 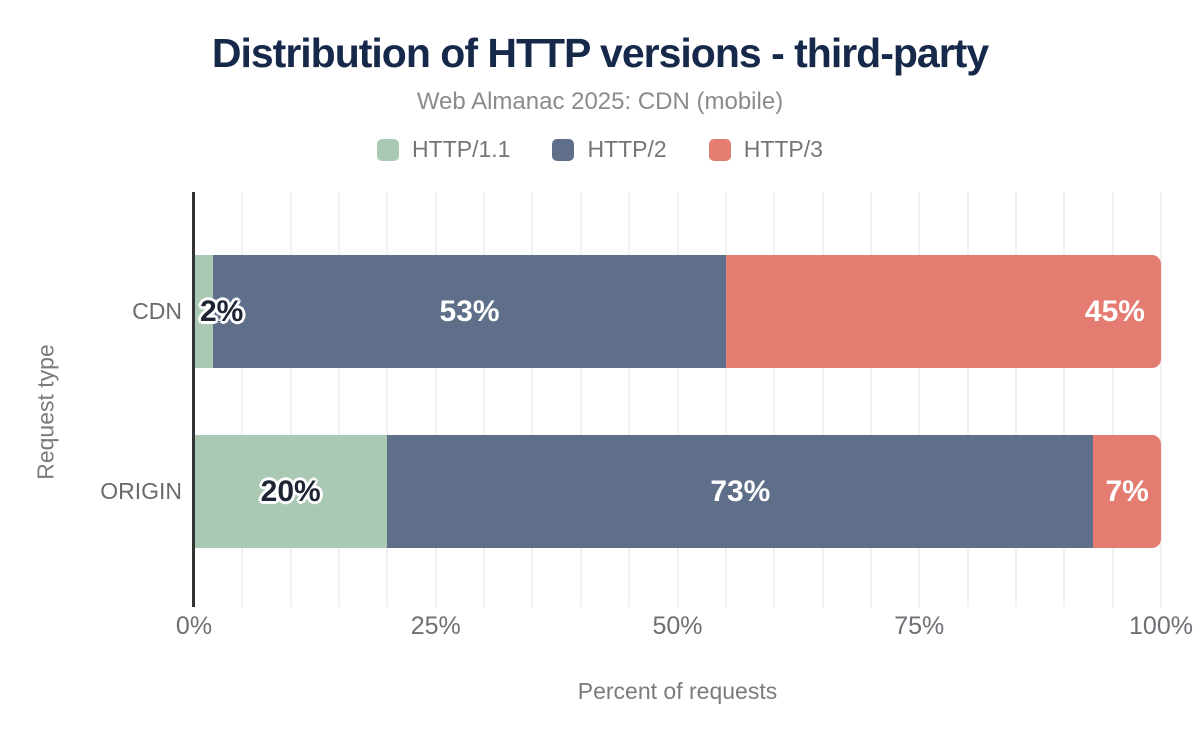 What do you see at coordinates (627, 149) in the screenshot?
I see `legend-label: HTTP/2` at bounding box center [627, 149].